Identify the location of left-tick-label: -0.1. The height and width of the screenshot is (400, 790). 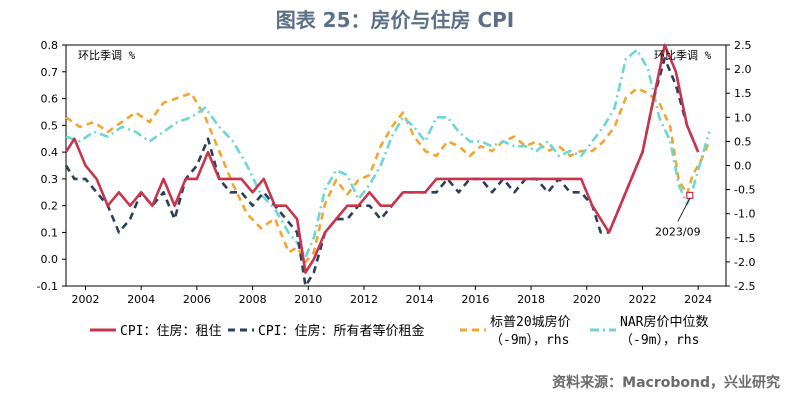
(47, 286).